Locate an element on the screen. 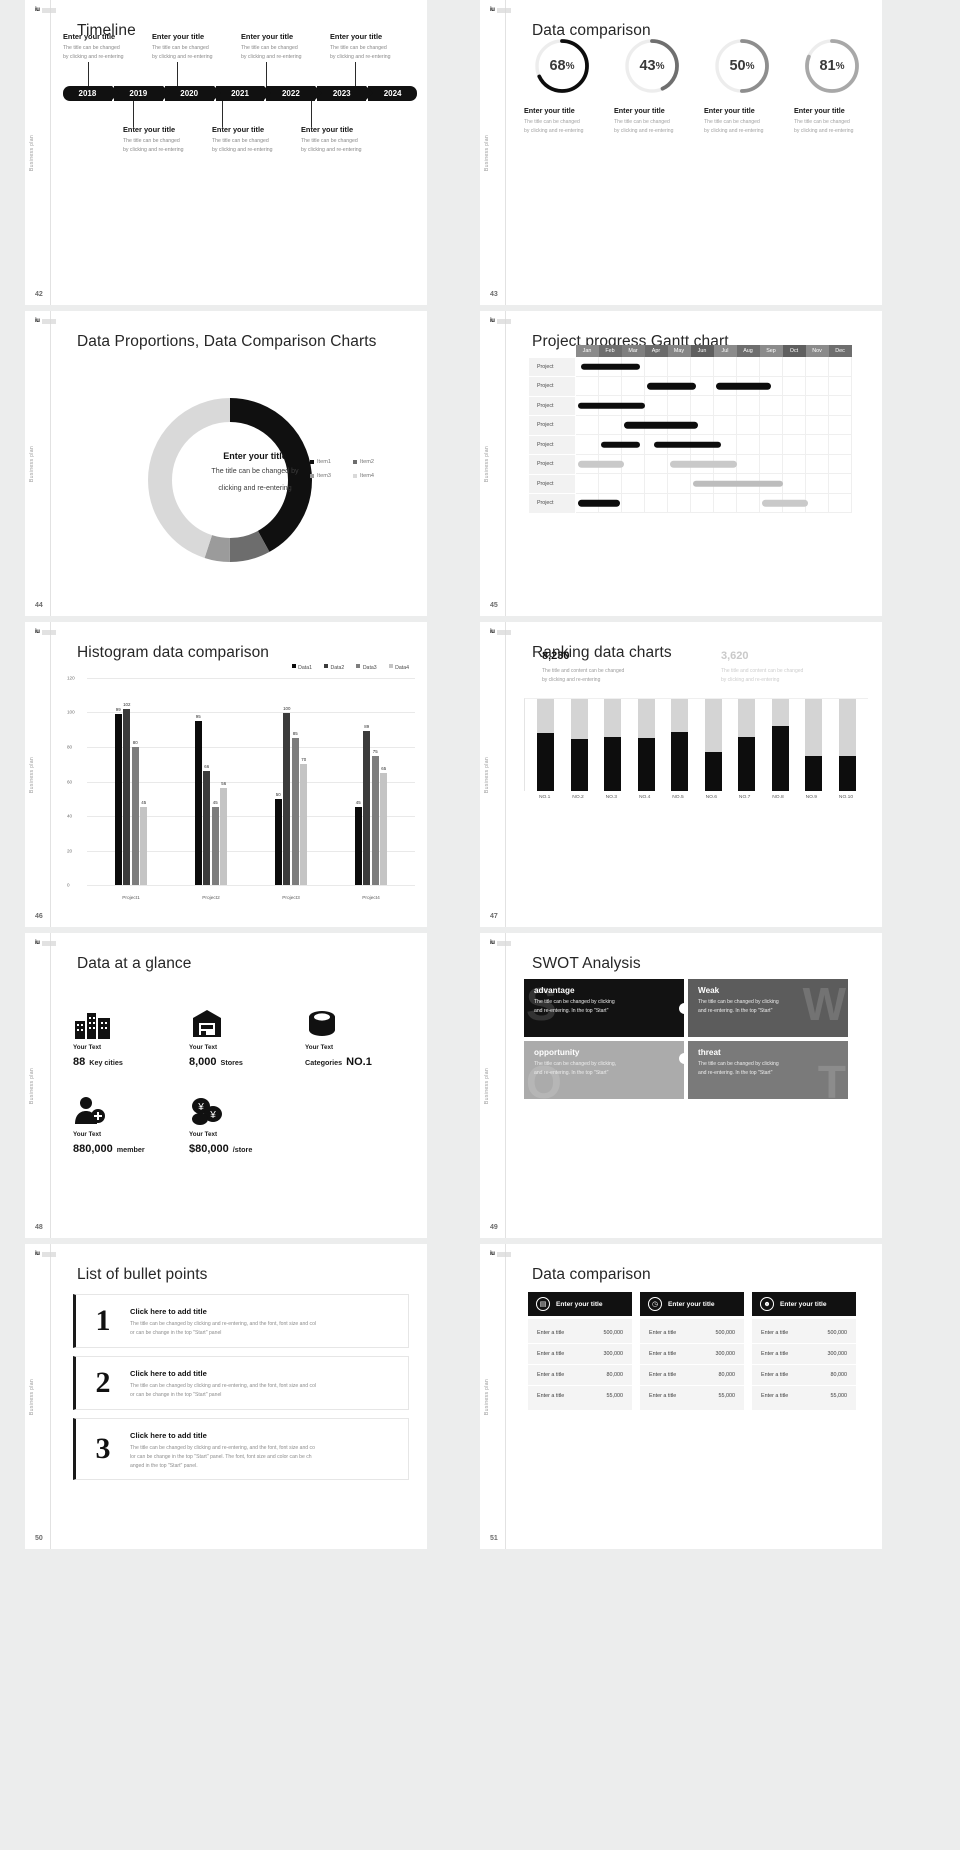  legend-item: Item3 is located at coordinates (327, 476).